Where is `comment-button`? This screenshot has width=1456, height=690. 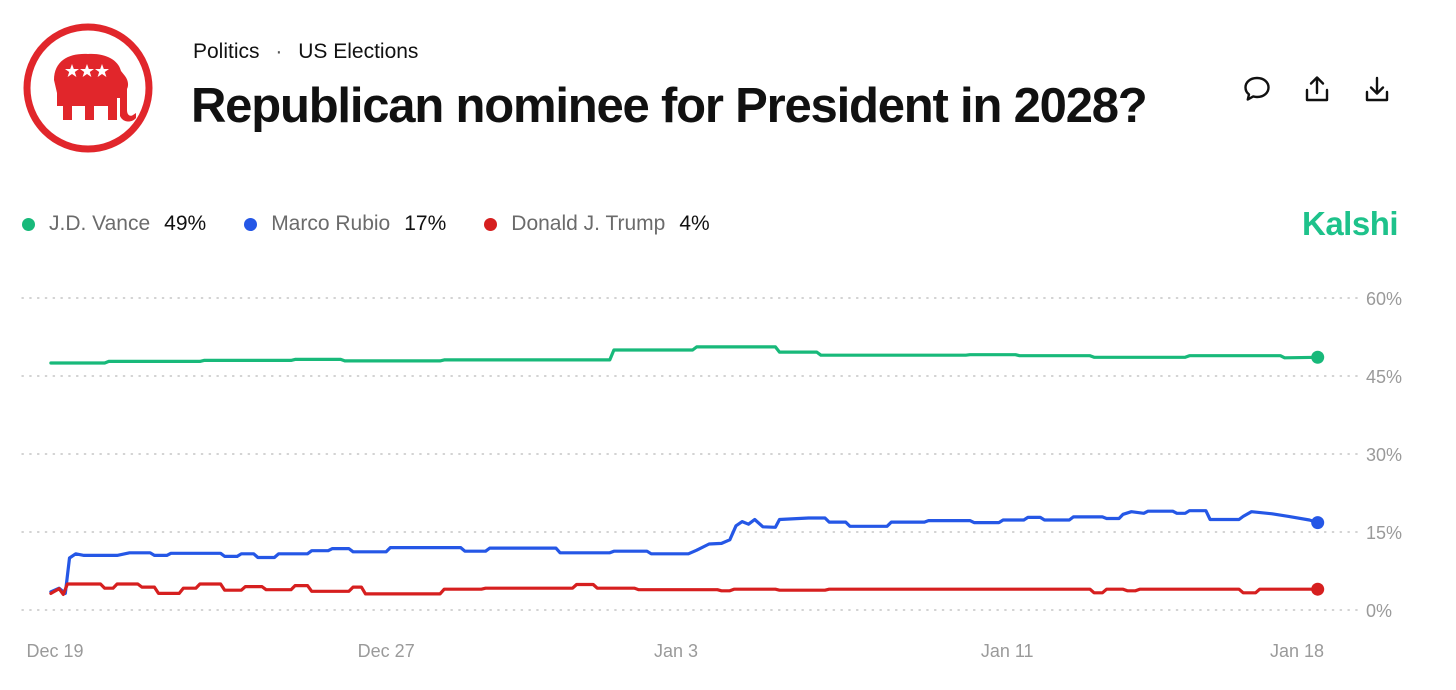
comment-button is located at coordinates (1257, 89).